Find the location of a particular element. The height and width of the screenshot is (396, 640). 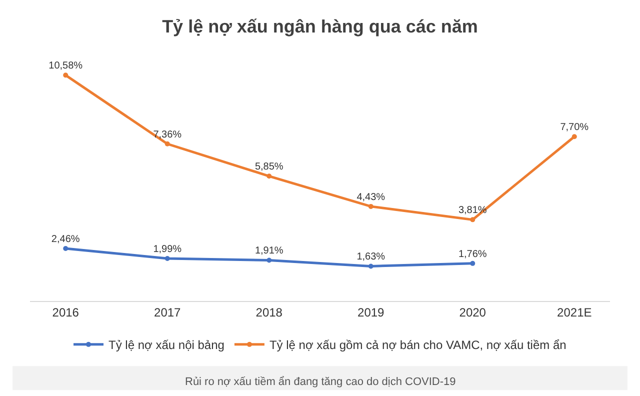

legend-label: Tỷ lệ nợ xấu nội bảng is located at coordinates (166, 345).